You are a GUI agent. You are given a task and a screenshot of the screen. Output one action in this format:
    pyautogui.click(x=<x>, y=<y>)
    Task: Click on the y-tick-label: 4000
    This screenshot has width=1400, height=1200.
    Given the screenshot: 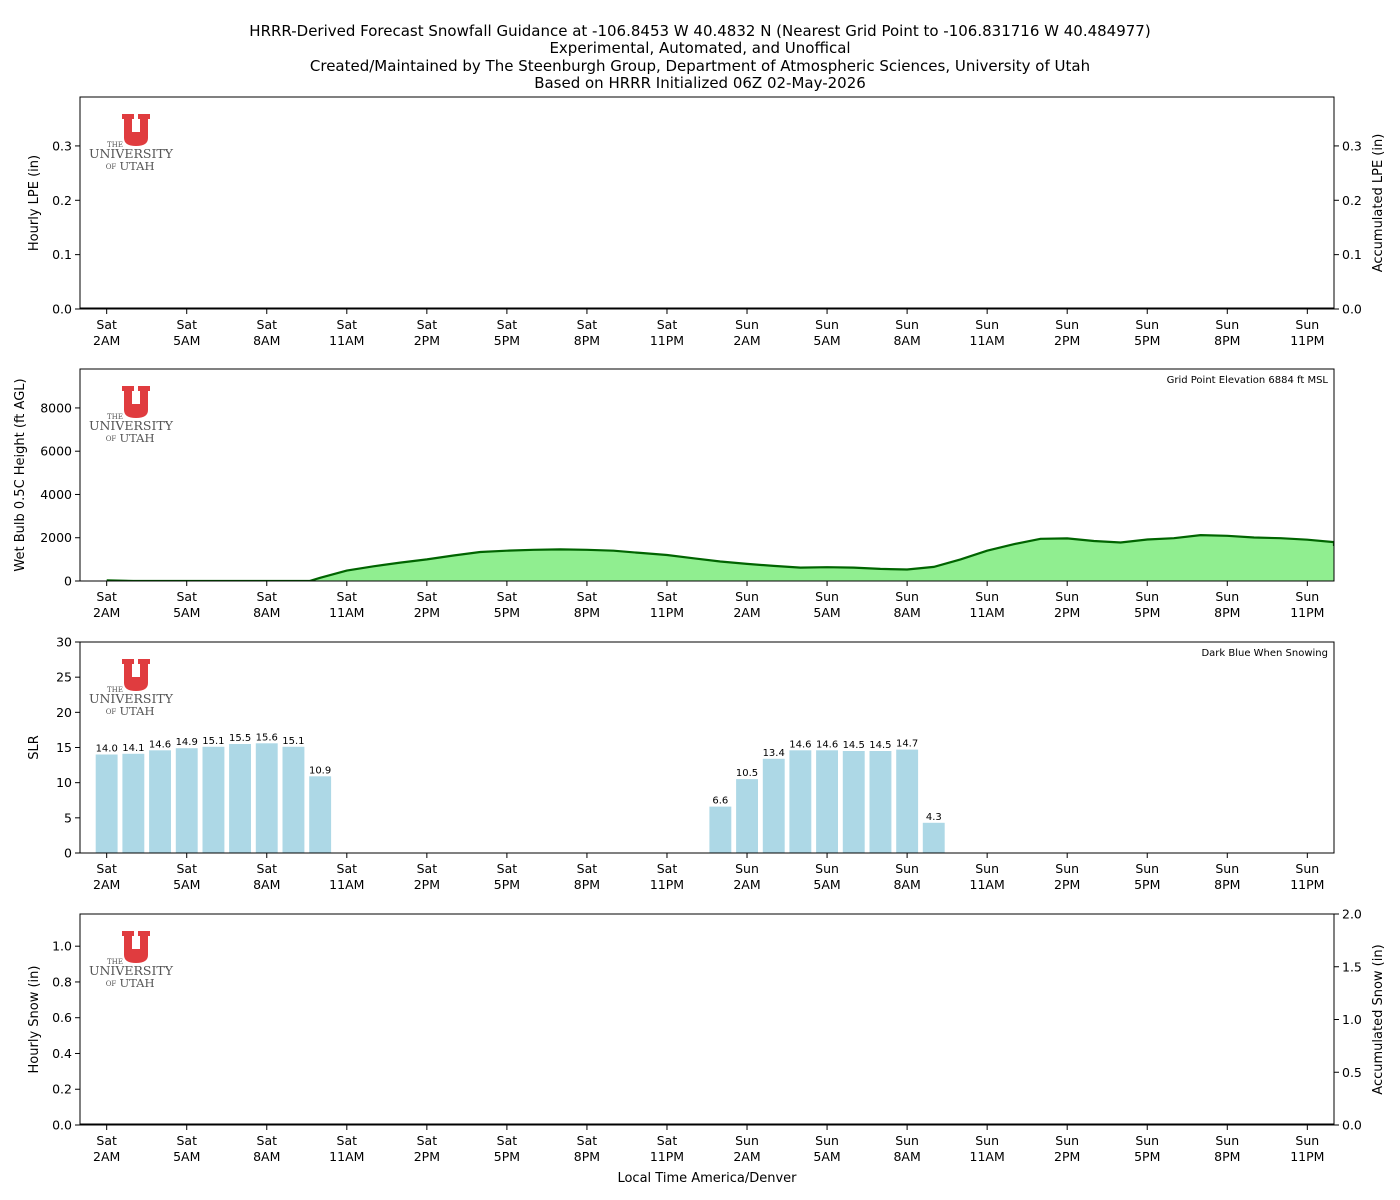 What is the action you would take?
    pyautogui.click(x=56, y=494)
    